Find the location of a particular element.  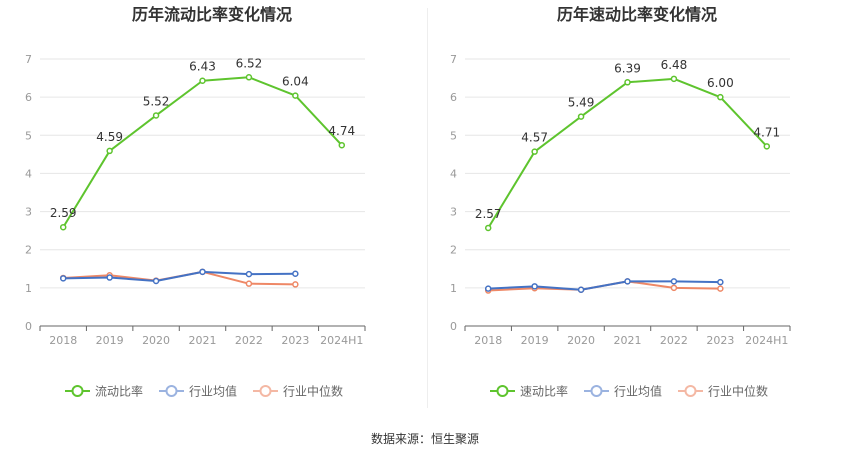

data-label: 2.57 is located at coordinates (488, 214).